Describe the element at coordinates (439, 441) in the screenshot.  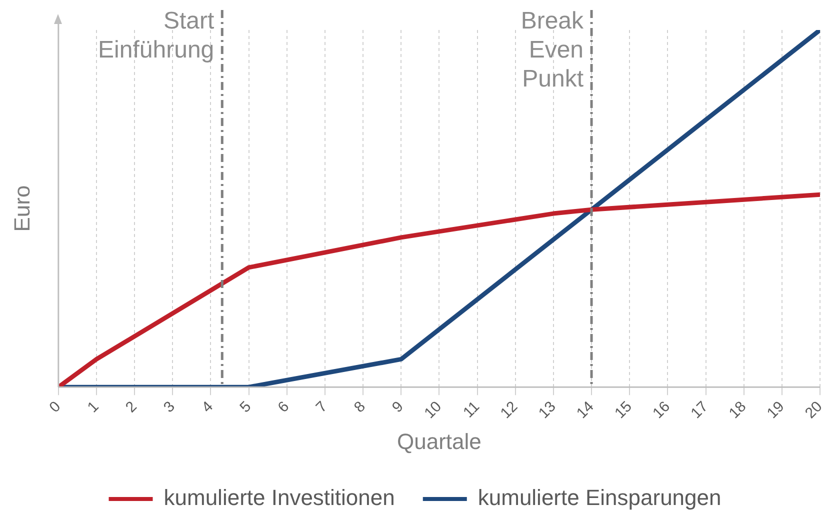
I see `x-axis-title: Quartale` at that location.